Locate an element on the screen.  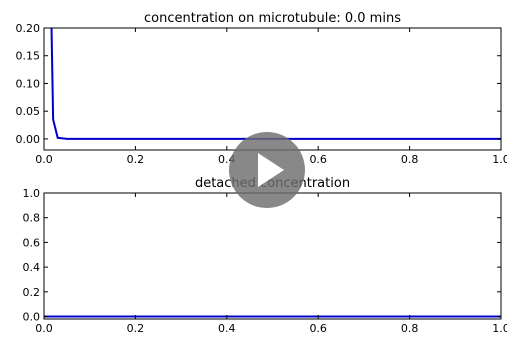
chart-2-ytick-label: 1.0 is located at coordinates (32, 193).